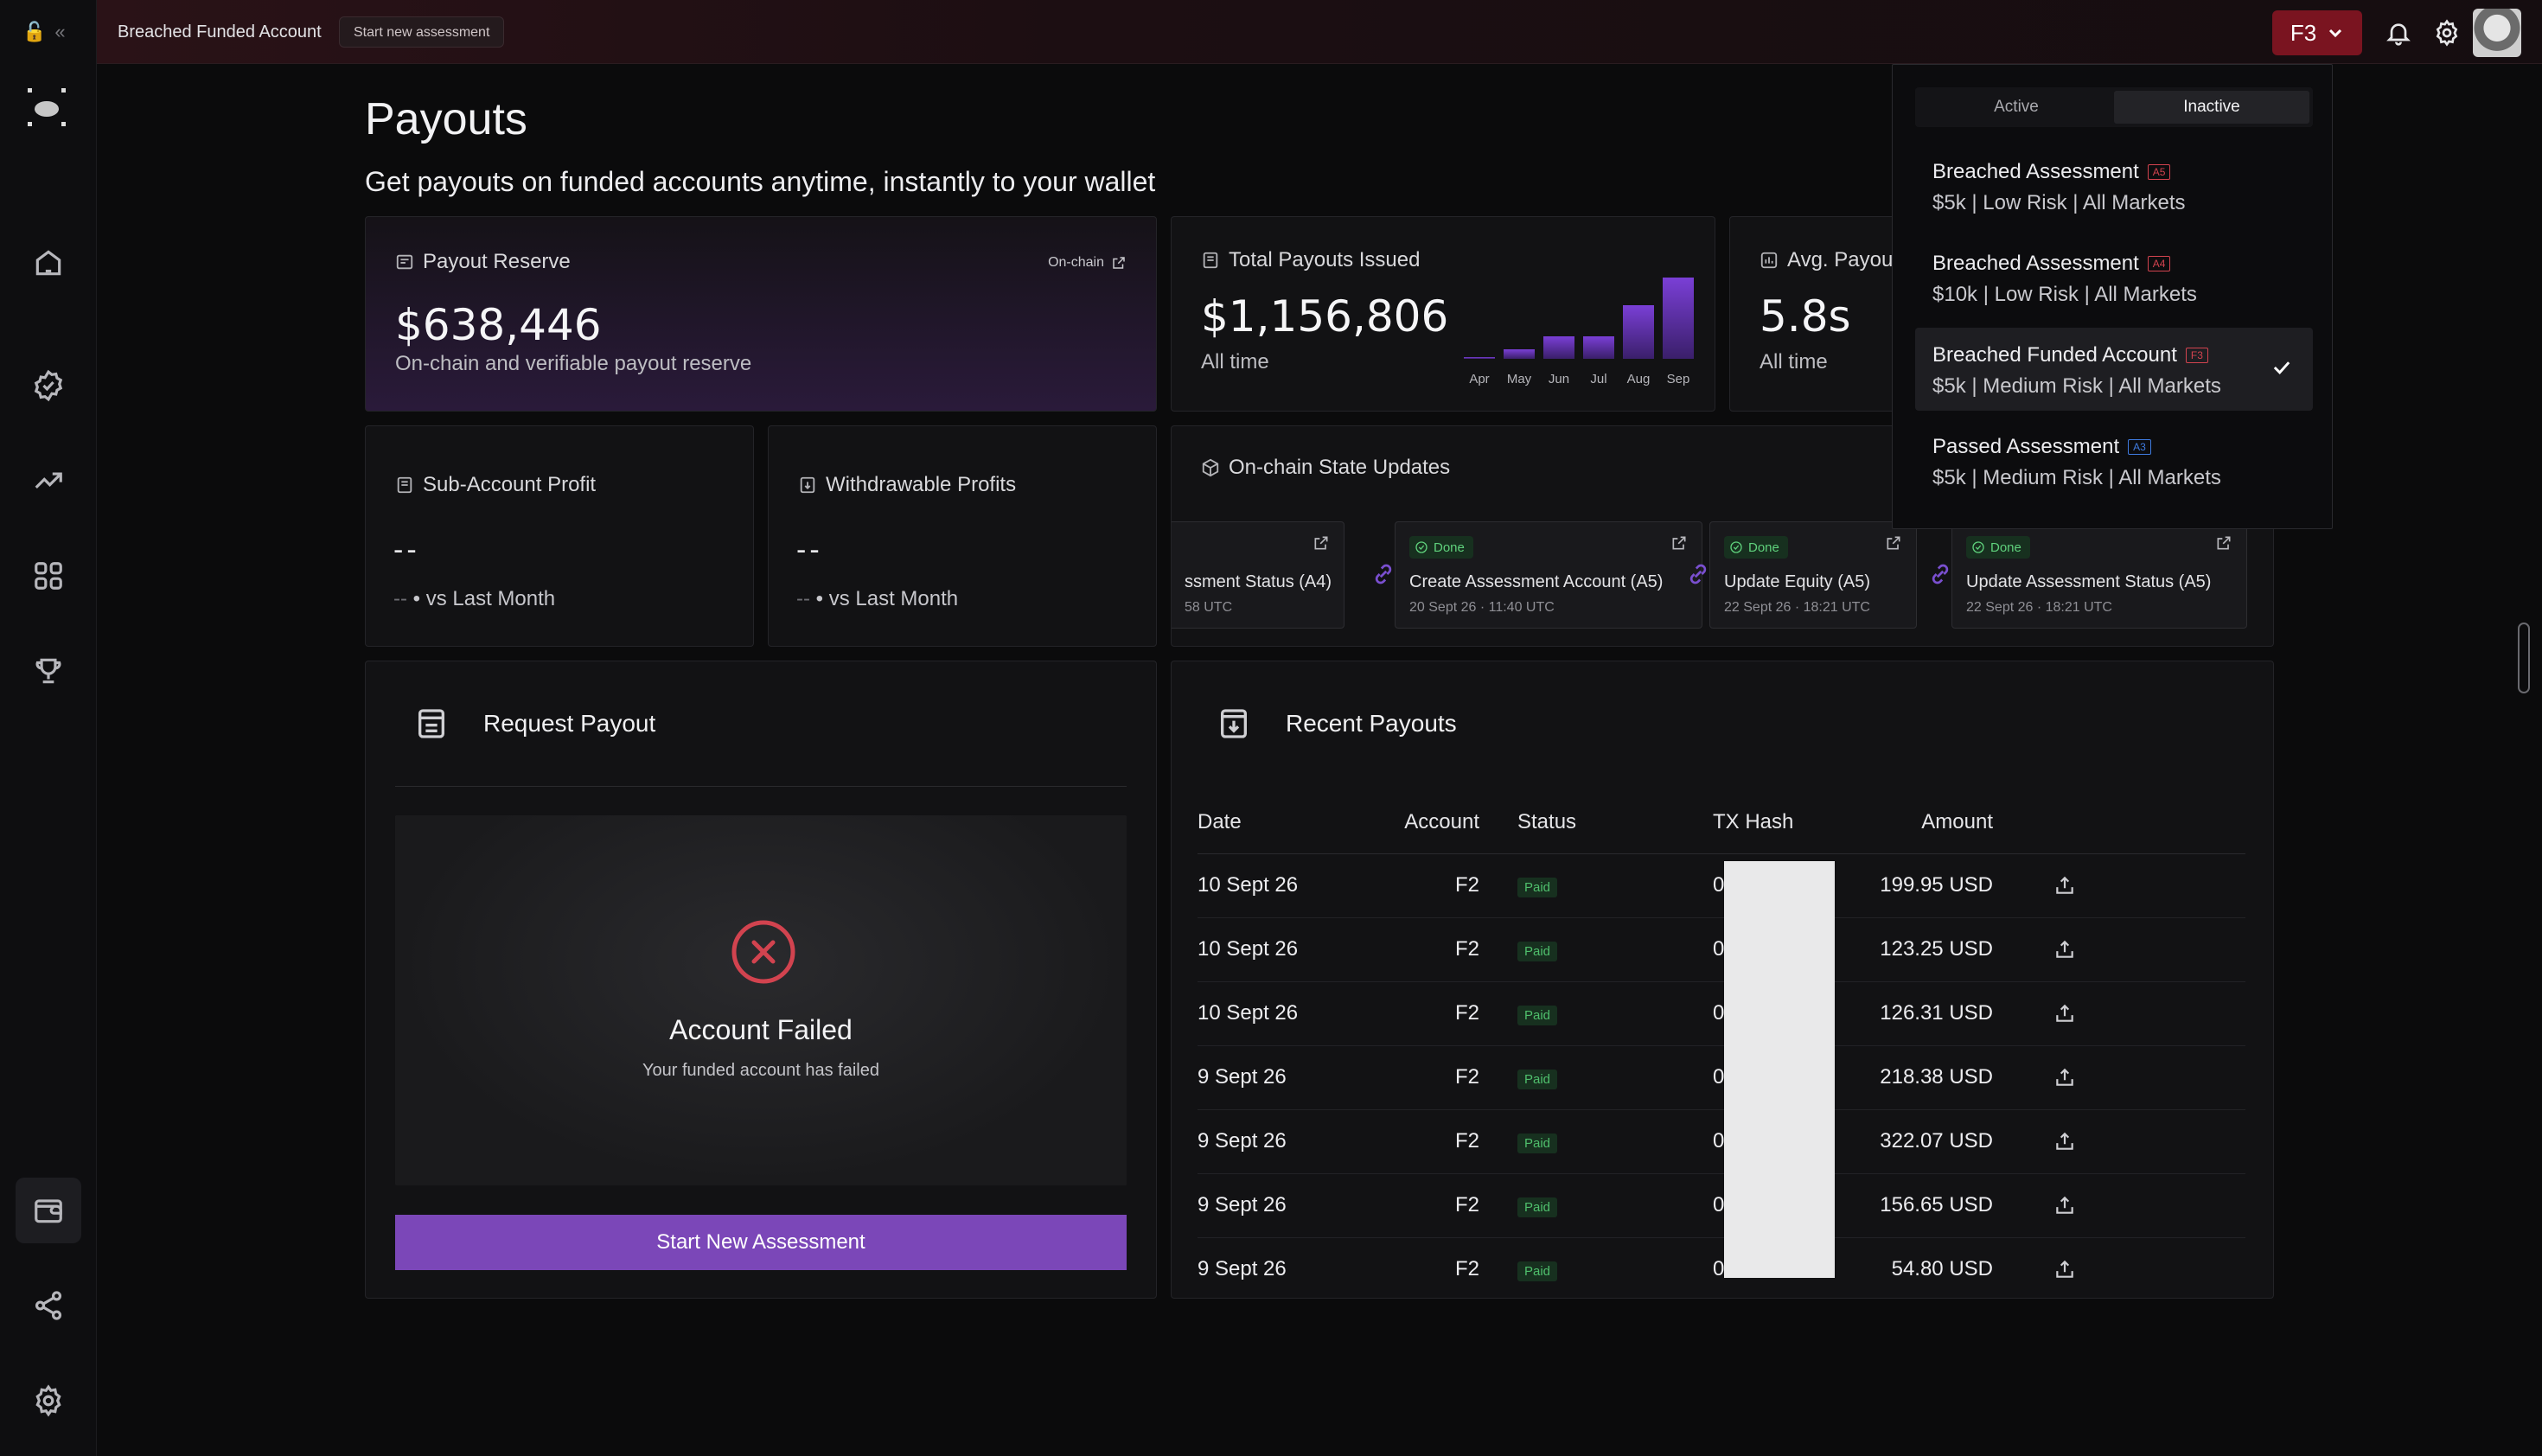  Describe the element at coordinates (2114, 447) in the screenshot. I see `account-option-title: Passed Assessment A3` at that location.